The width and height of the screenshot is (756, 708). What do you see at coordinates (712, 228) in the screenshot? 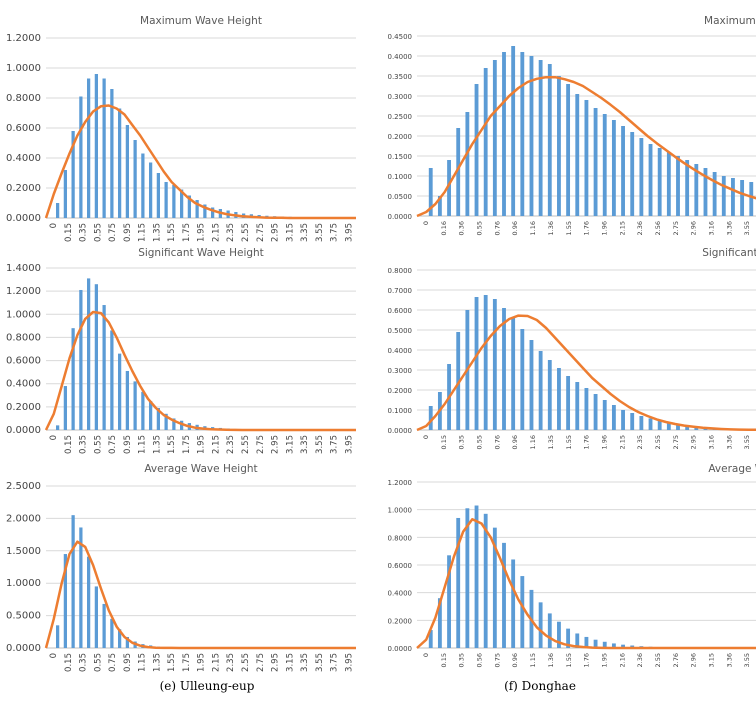
I see `x-tick-label: 3.16` at bounding box center [712, 228].